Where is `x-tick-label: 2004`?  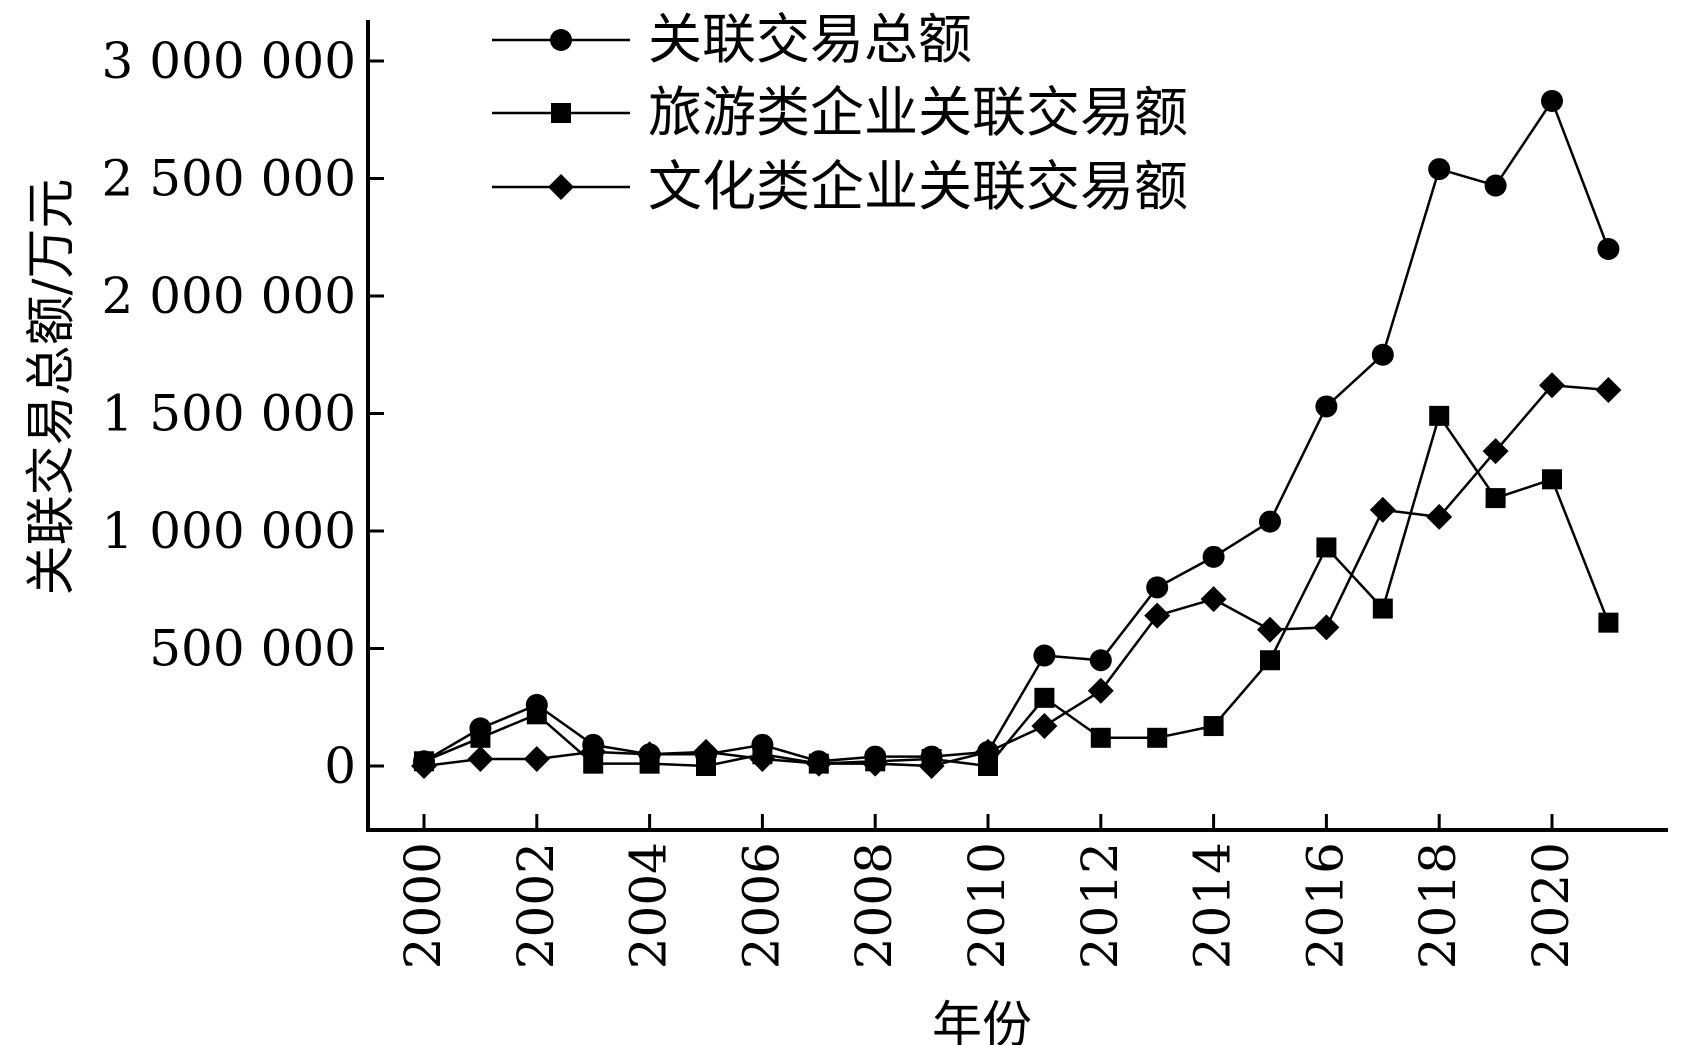 x-tick-label: 2004 is located at coordinates (649, 905).